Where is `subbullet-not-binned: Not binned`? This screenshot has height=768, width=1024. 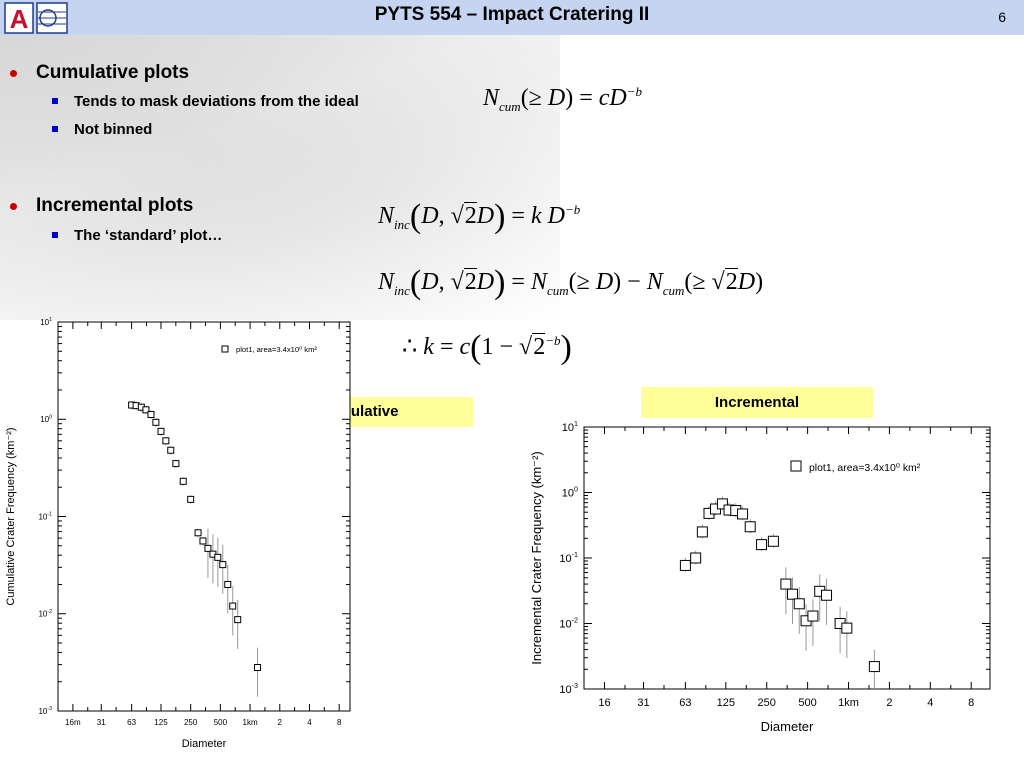 subbullet-not-binned: Not binned is located at coordinates (102, 129).